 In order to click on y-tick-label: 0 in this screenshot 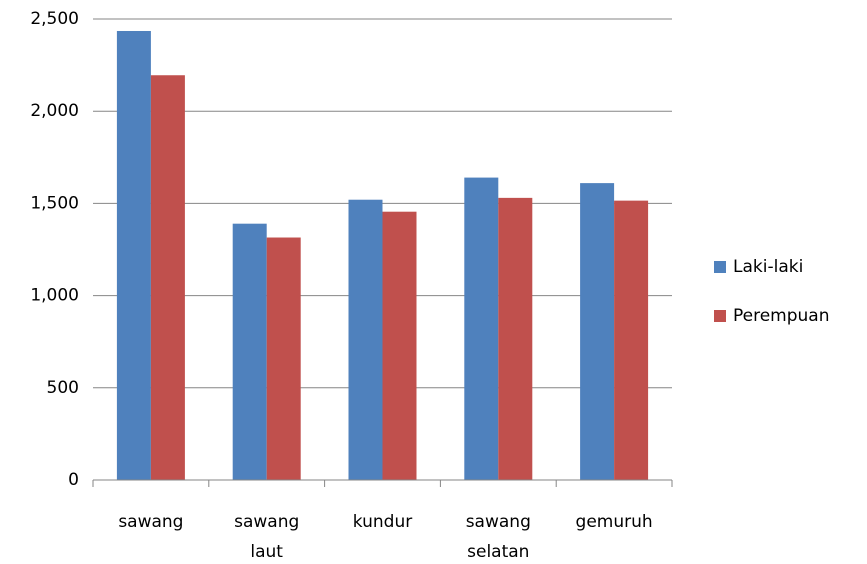, I will do `click(73, 480)`.